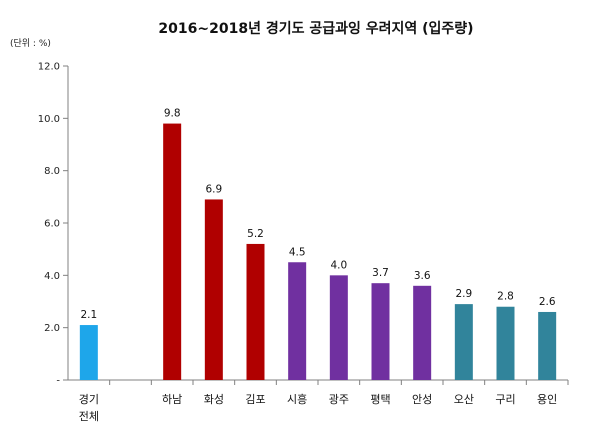 The width and height of the screenshot is (600, 430). Describe the element at coordinates (49, 119) in the screenshot. I see `y-tick-label: 10.0` at that location.